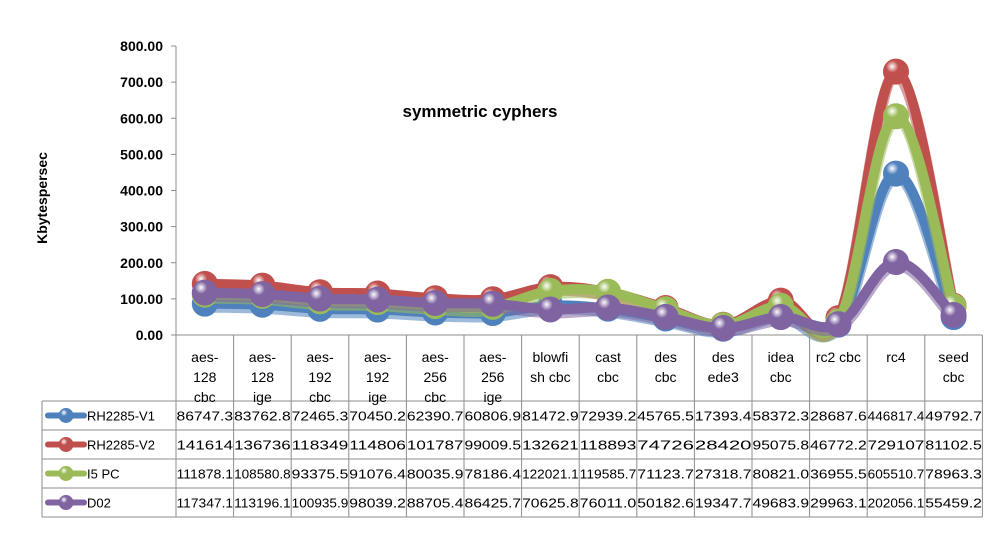  I want to click on table-cell: 49683.9, so click(781, 503).